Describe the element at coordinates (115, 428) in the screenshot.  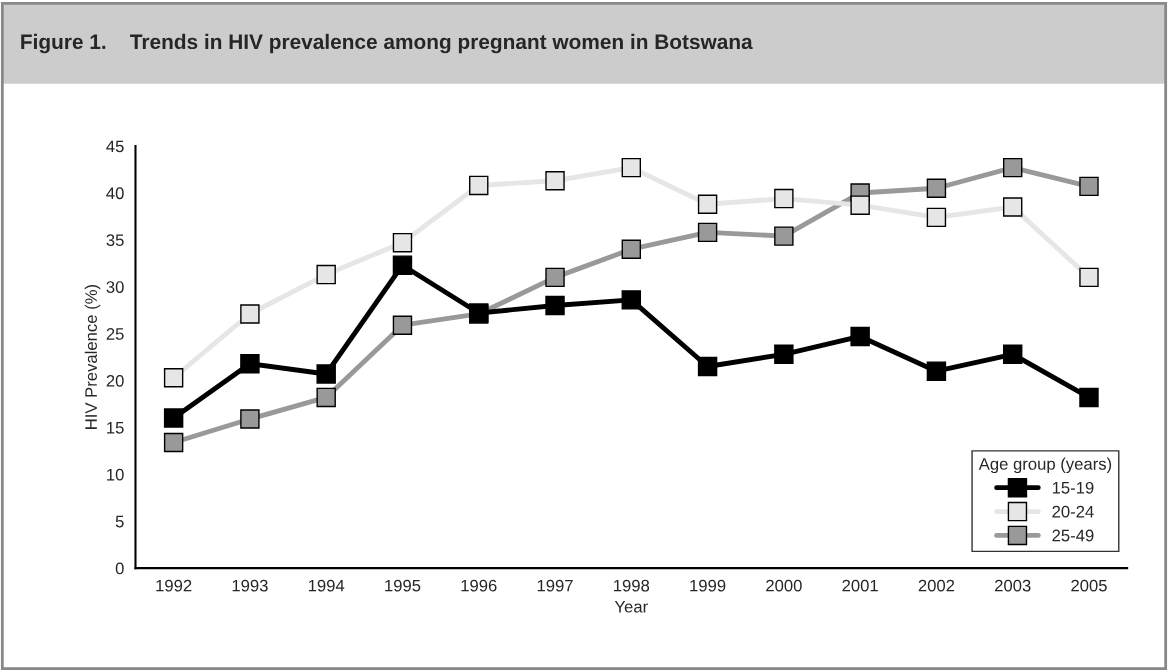
I see `y-tick-label: 15` at that location.